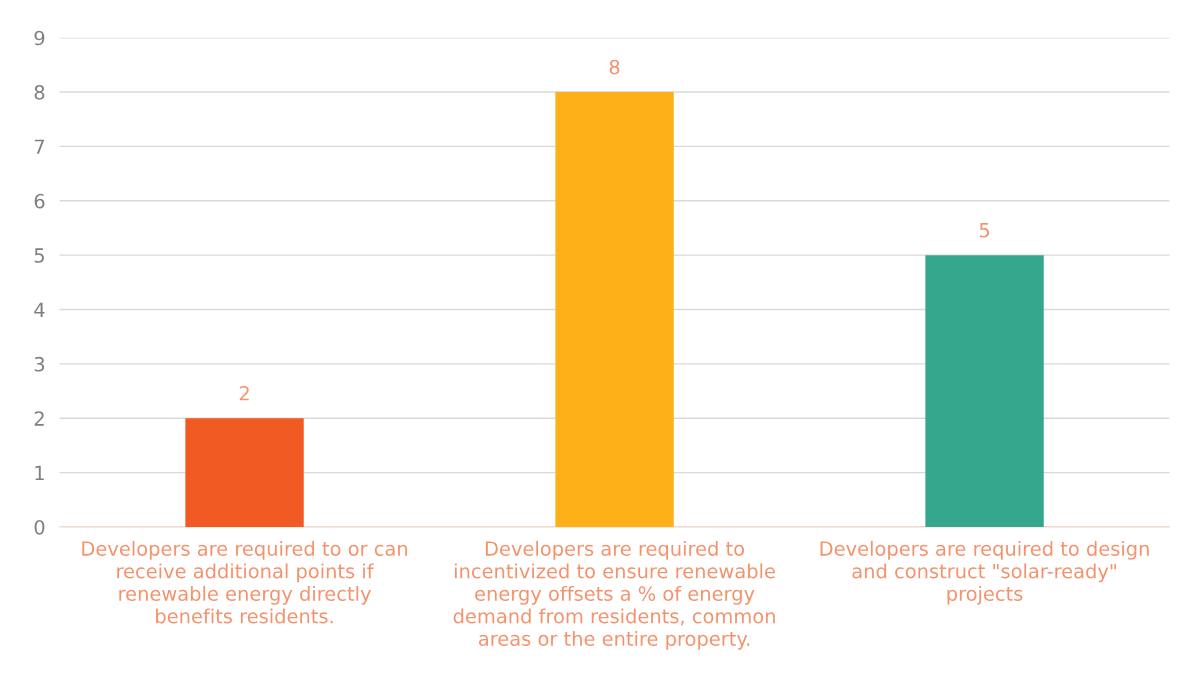 This screenshot has width=1191, height=698. I want to click on data-label: 8, so click(614, 67).